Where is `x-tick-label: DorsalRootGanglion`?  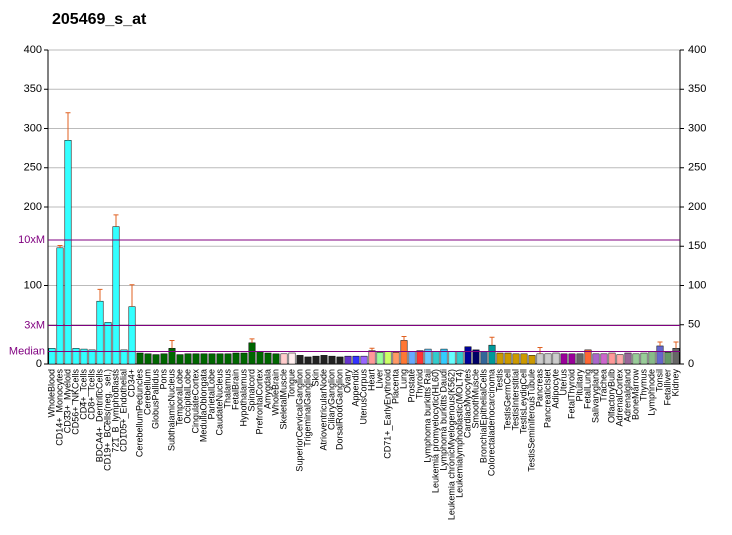 x-tick-label: DorsalRootGanglion is located at coordinates (339, 409).